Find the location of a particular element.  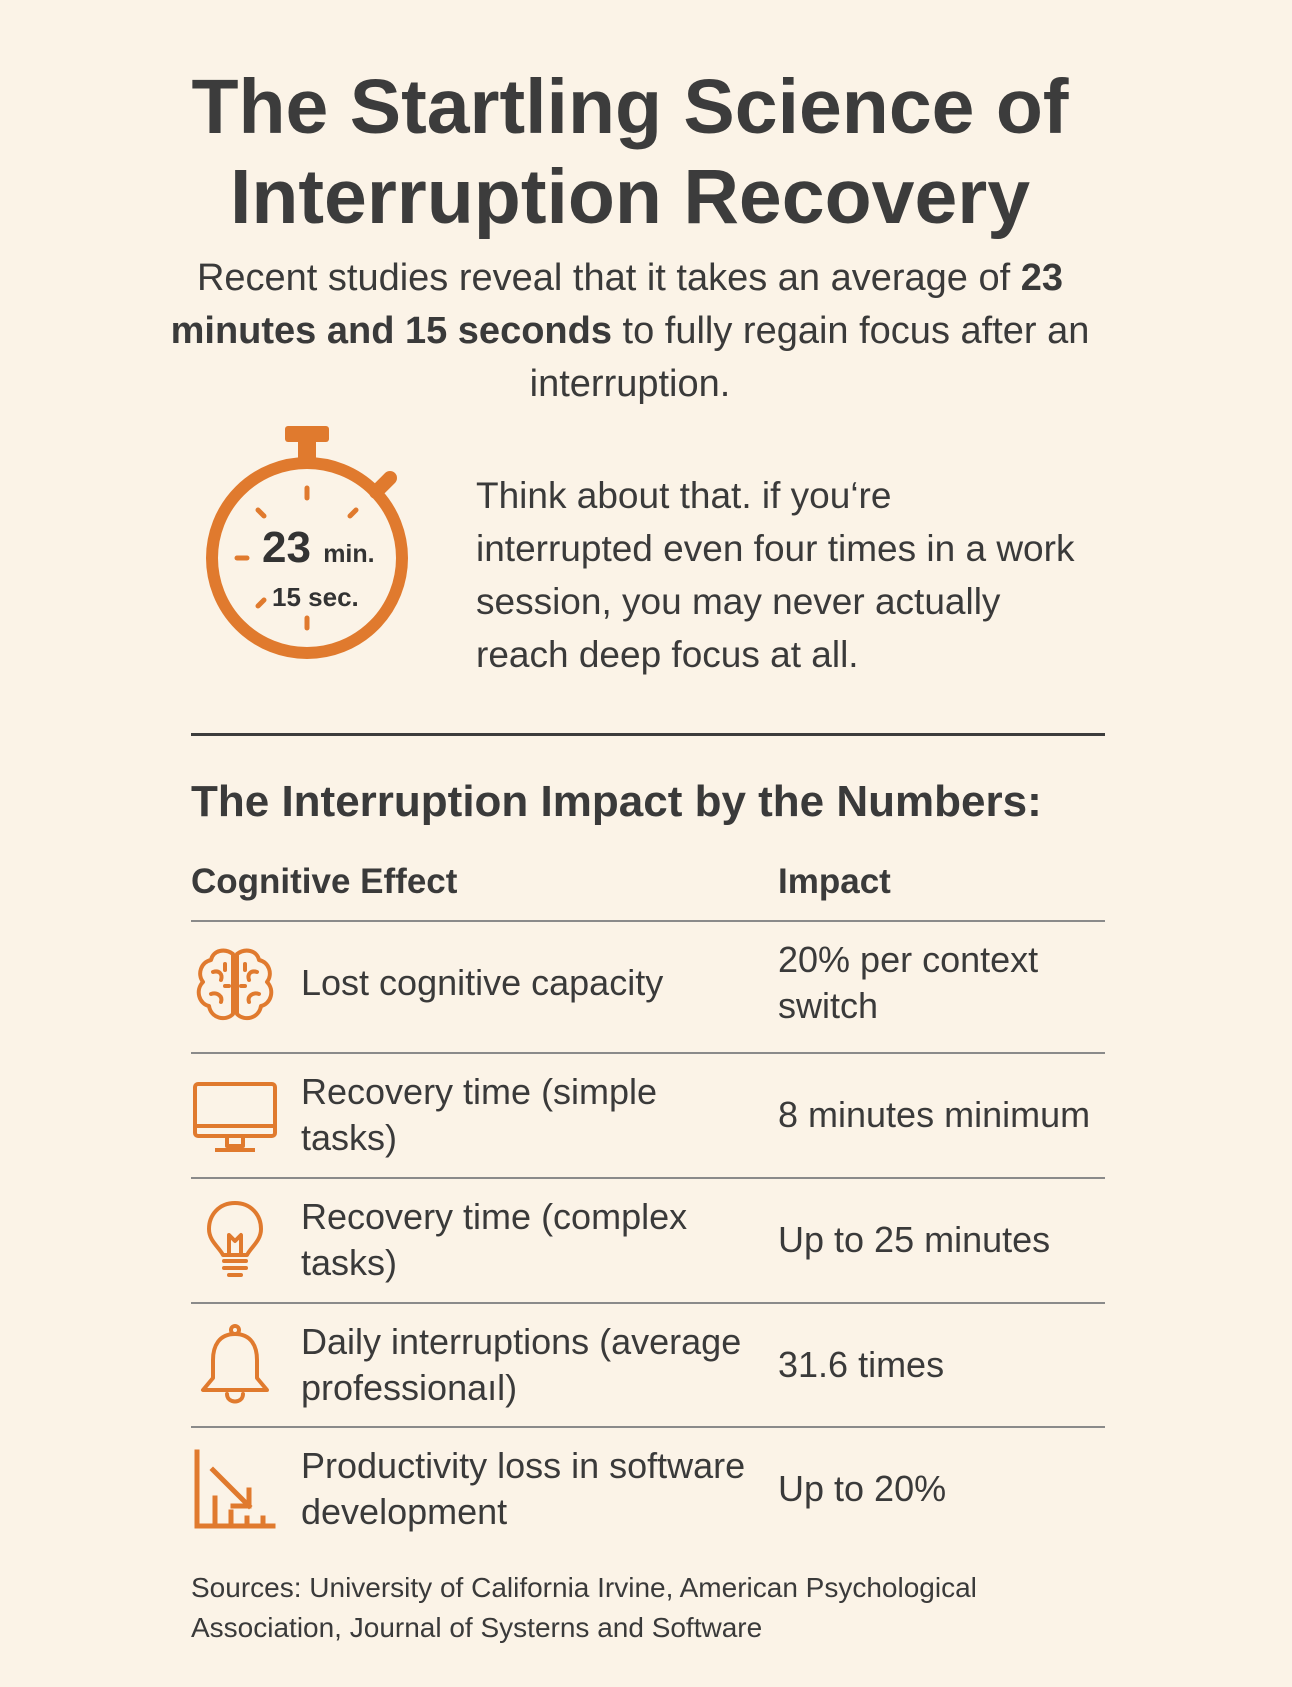

table-heading: The Interruption Impact by the Numbers: is located at coordinates (616, 801).